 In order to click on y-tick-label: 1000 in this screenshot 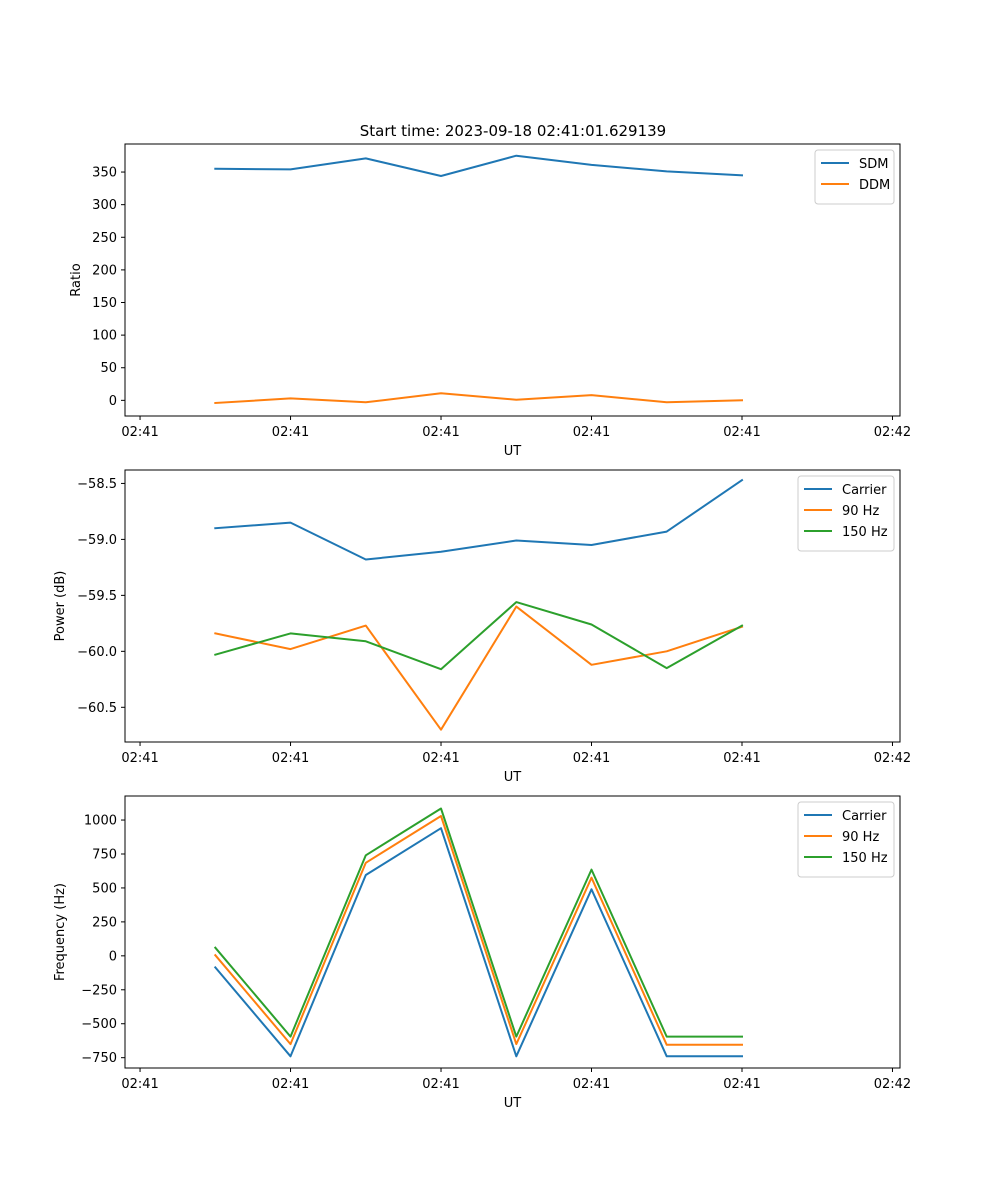, I will do `click(100, 821)`.